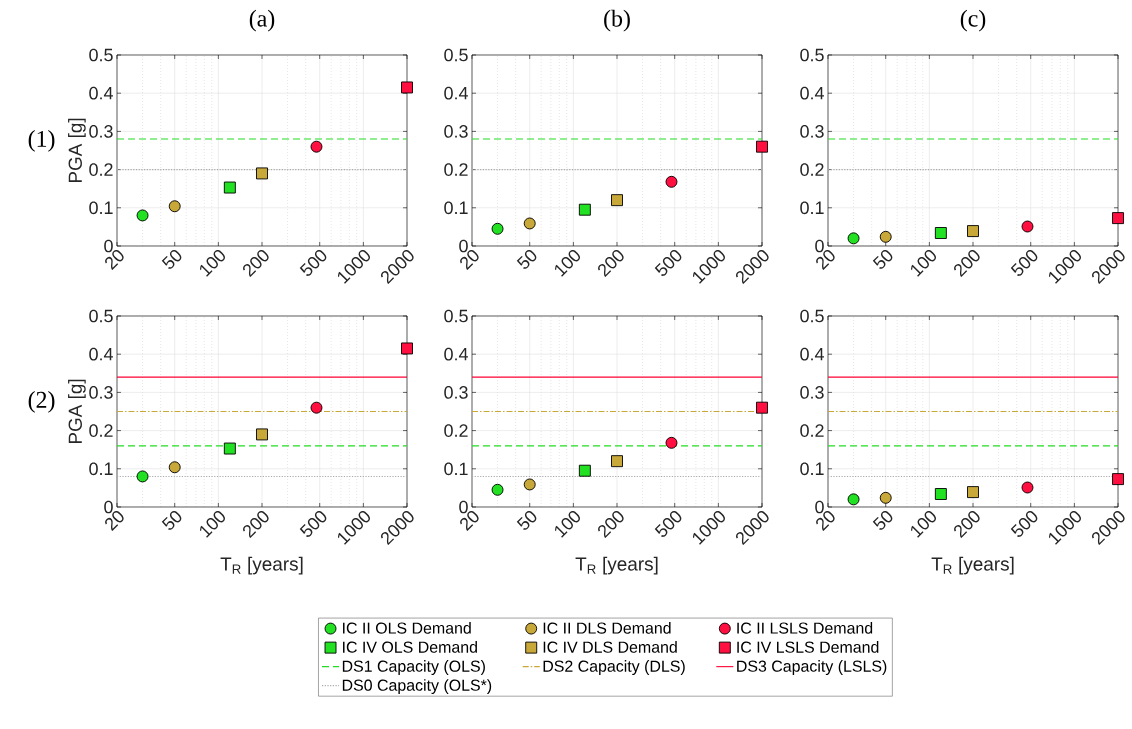 This screenshot has width=1132, height=729. What do you see at coordinates (262, 20) in the screenshot?
I see `chart-title: (a)` at bounding box center [262, 20].